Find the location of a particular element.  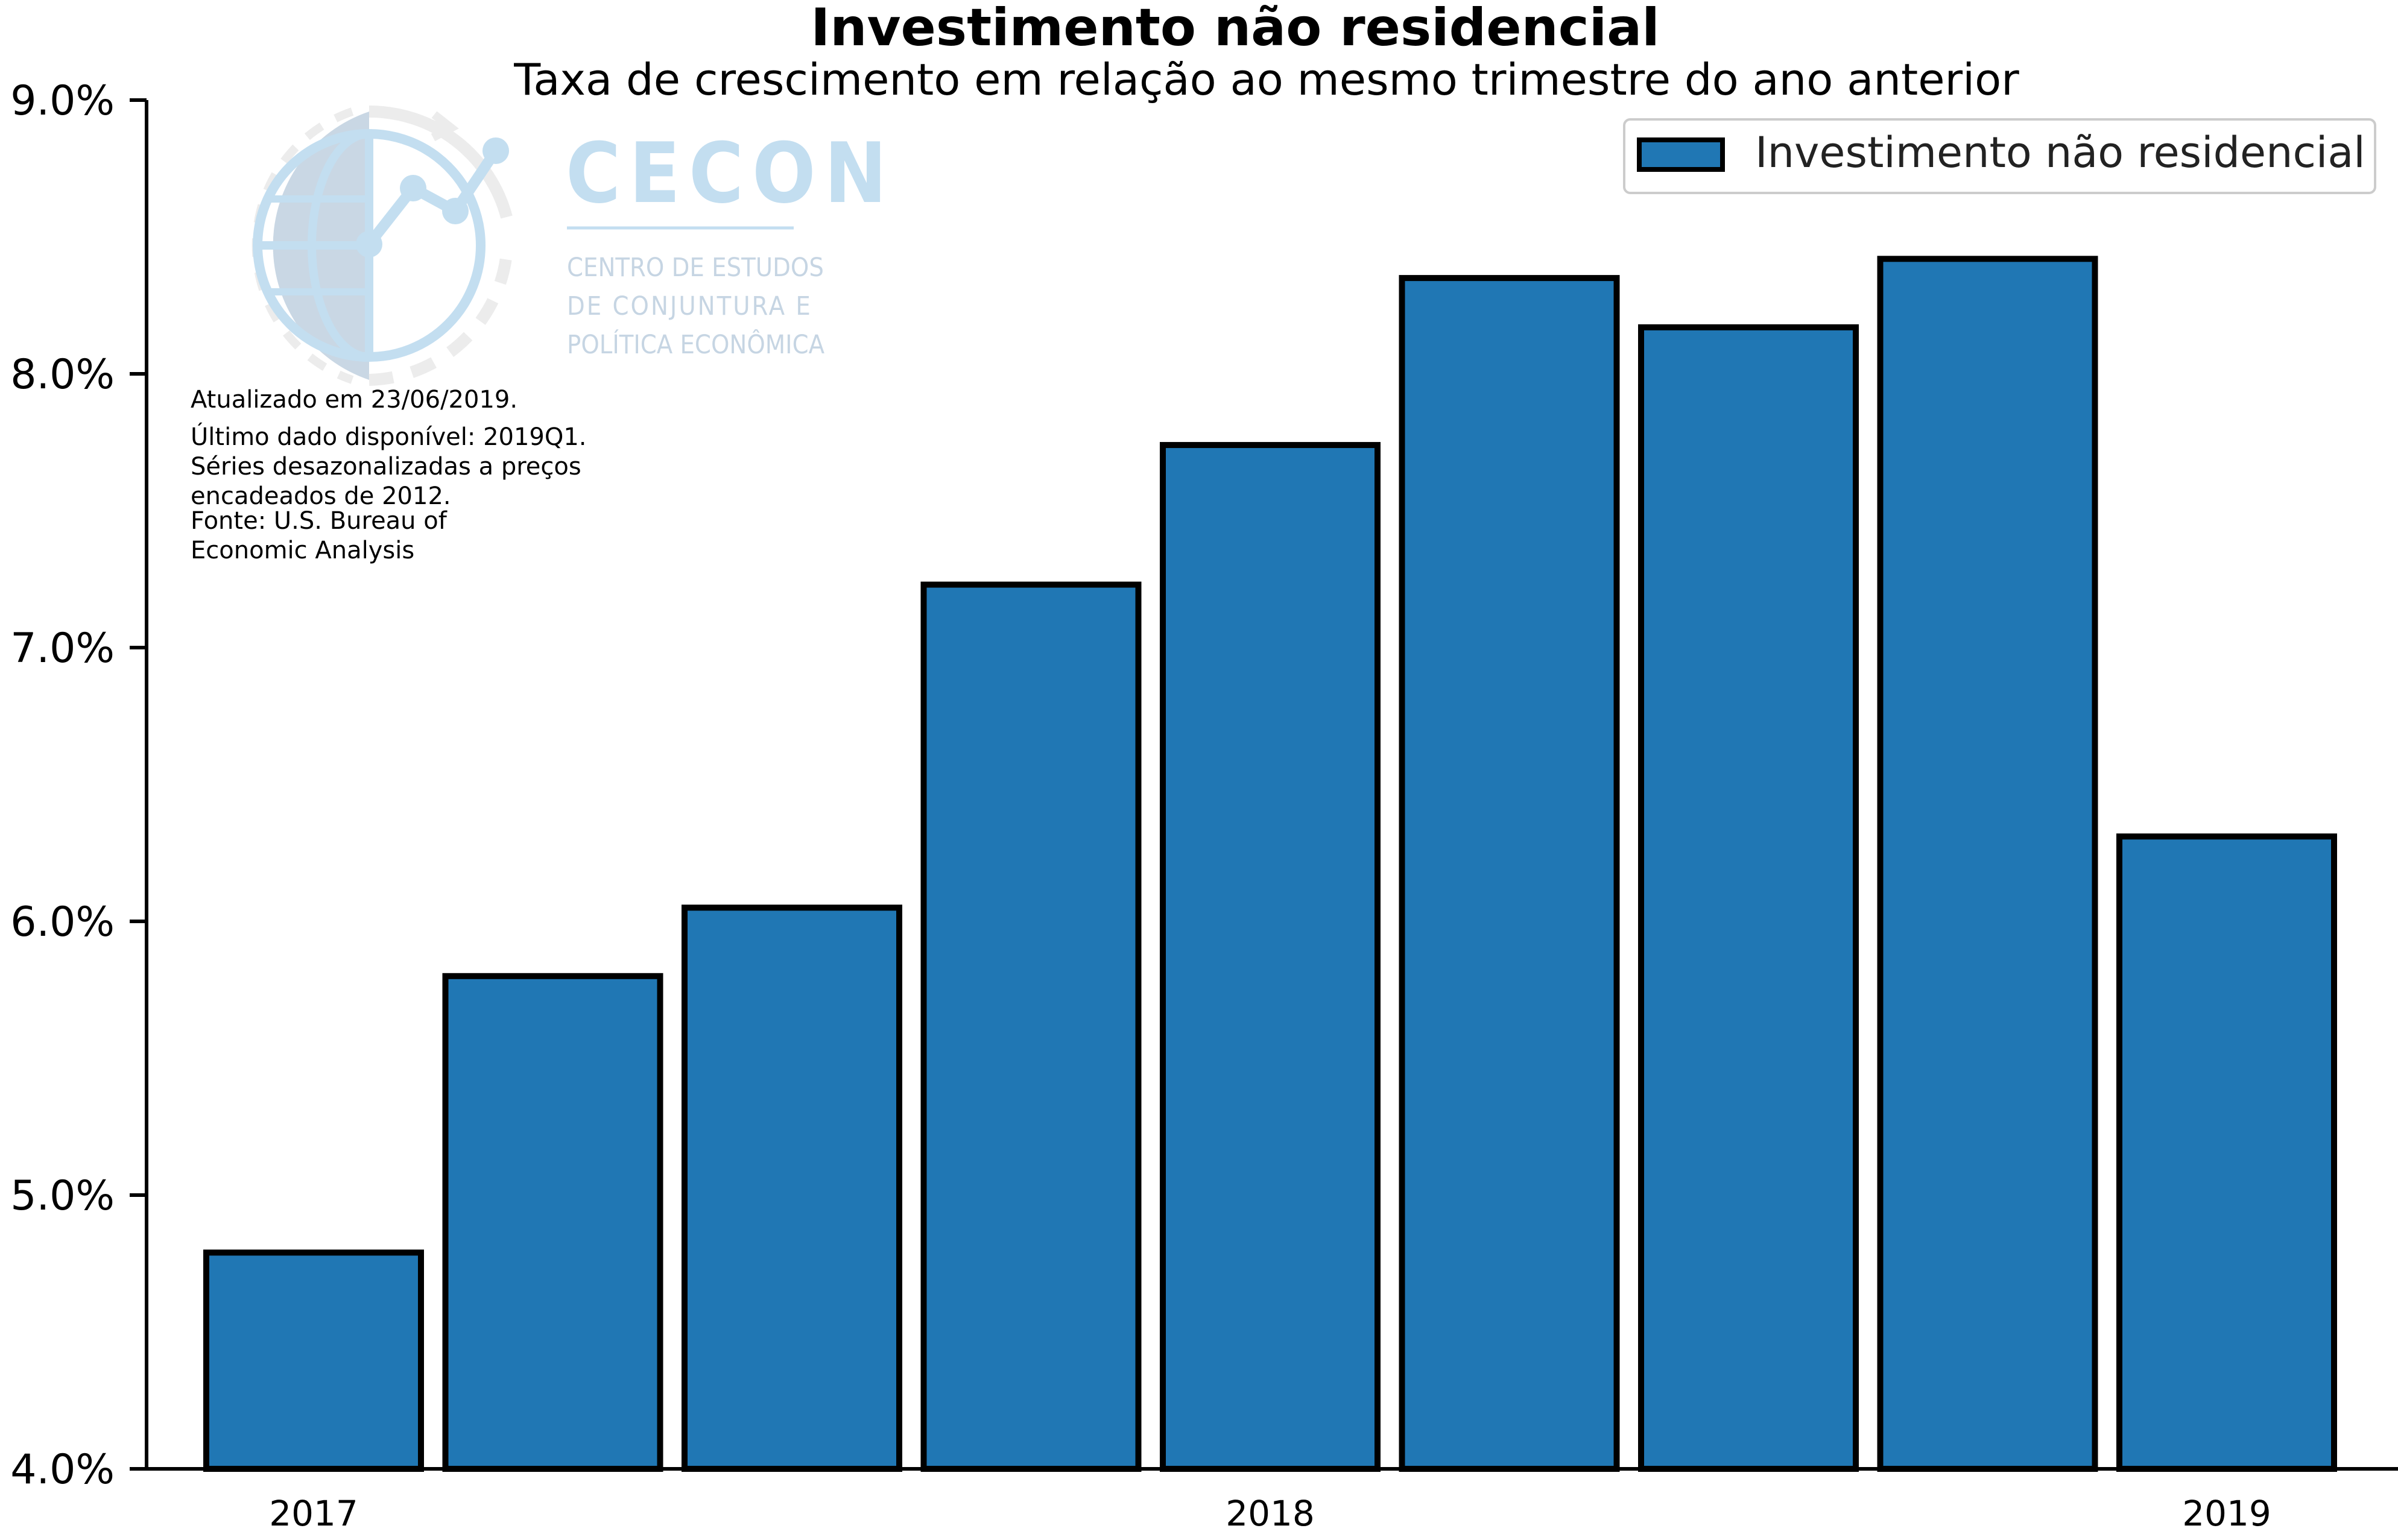

cecon-tagline-line-2: DE CONJUNTURA E is located at coordinates (689, 306).